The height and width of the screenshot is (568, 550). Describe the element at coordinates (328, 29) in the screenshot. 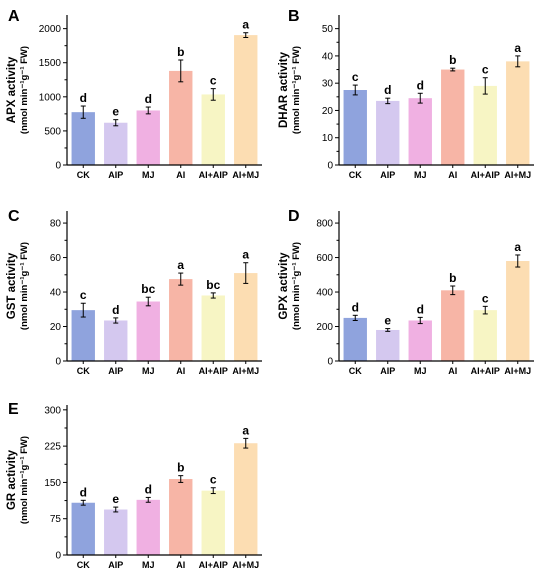

I see `y-tick-label: 50` at that location.